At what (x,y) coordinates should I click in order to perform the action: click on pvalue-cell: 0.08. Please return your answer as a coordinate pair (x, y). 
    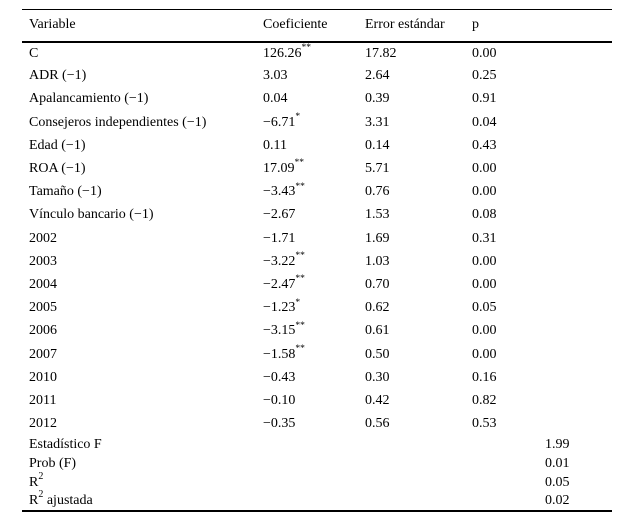
    Looking at the image, I should click on (508, 215).